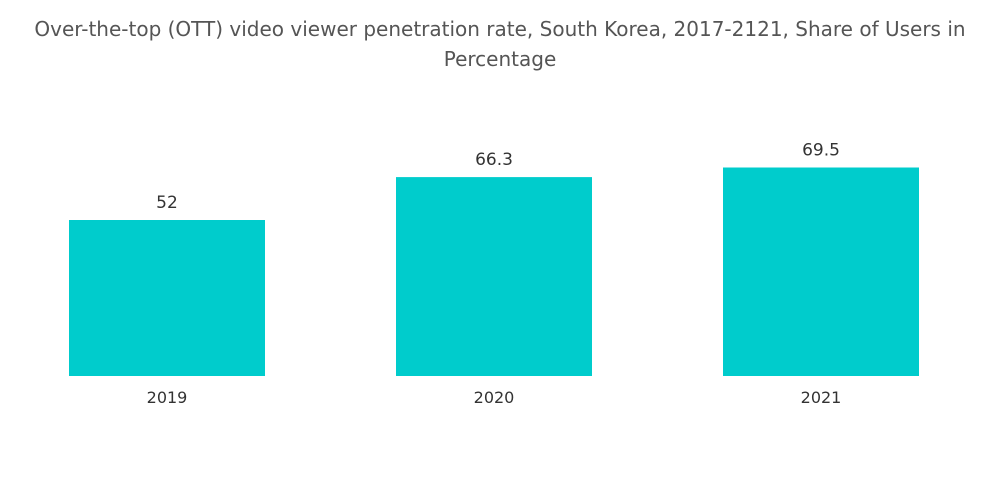 The height and width of the screenshot is (504, 1000). Describe the element at coordinates (821, 397) in the screenshot. I see `x-tick-label-2021: 2021` at that location.